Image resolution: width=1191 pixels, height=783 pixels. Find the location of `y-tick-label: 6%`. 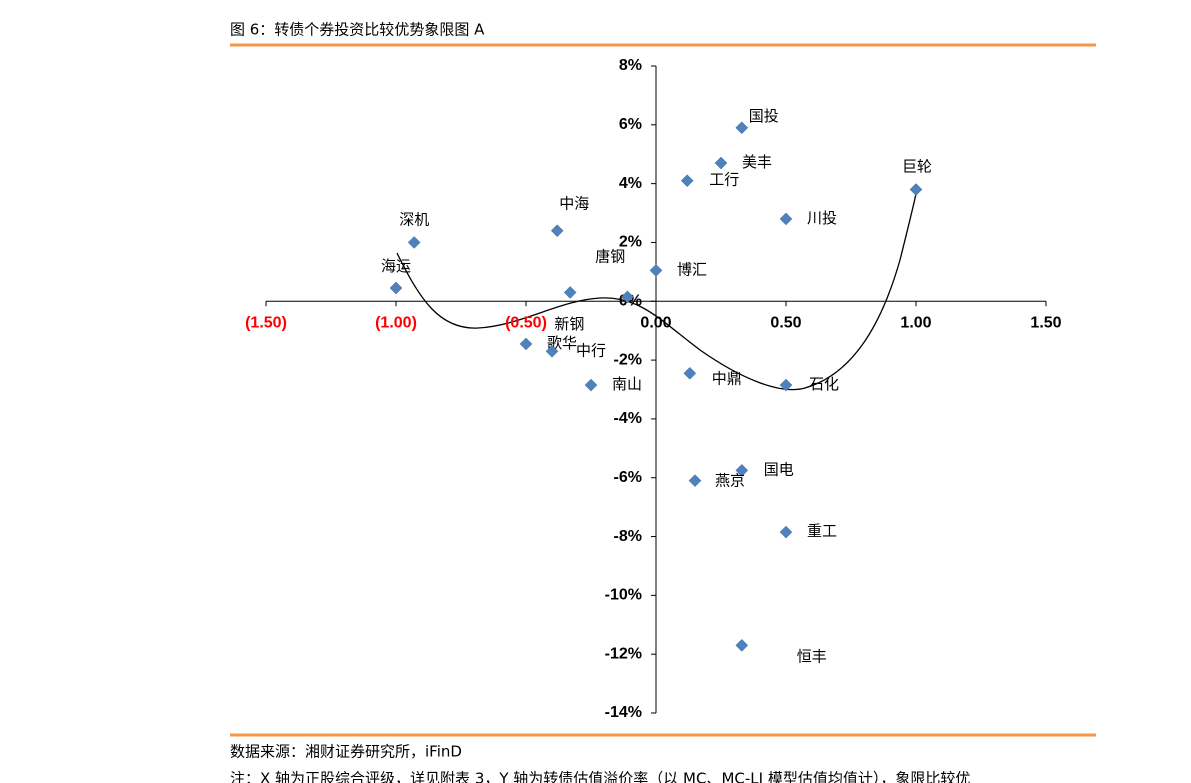

y-tick-label: 6% is located at coordinates (630, 124).